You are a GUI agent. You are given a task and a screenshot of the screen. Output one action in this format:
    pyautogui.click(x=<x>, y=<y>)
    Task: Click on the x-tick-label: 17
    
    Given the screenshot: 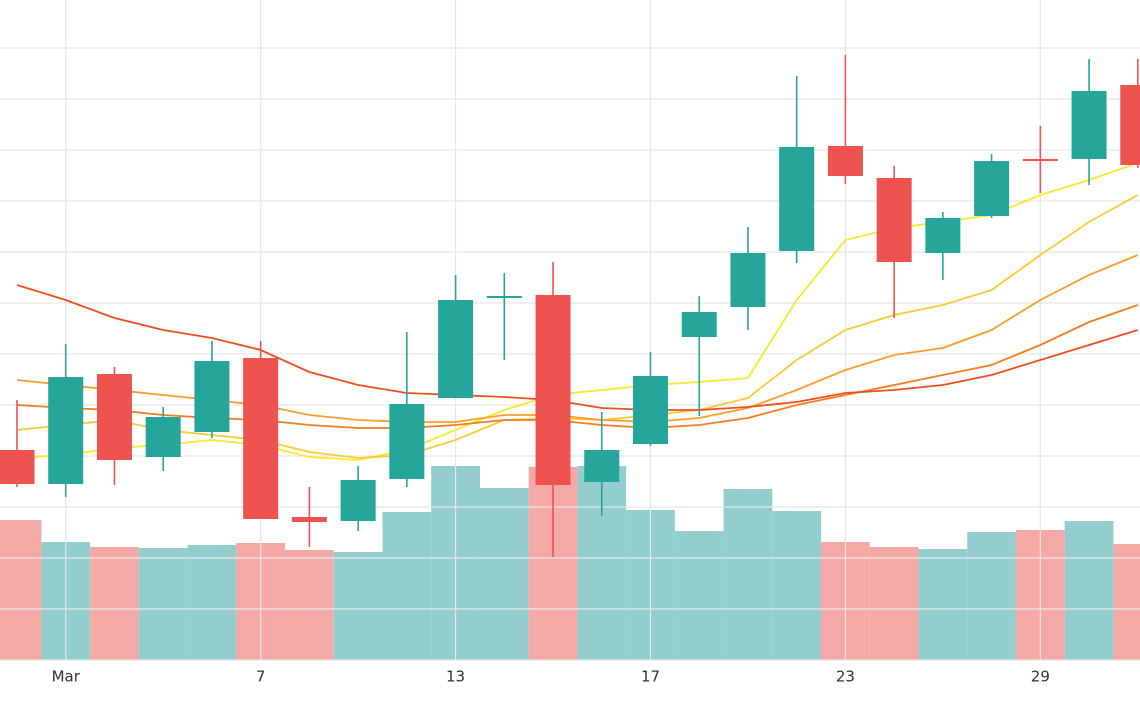 What is the action you would take?
    pyautogui.click(x=650, y=677)
    